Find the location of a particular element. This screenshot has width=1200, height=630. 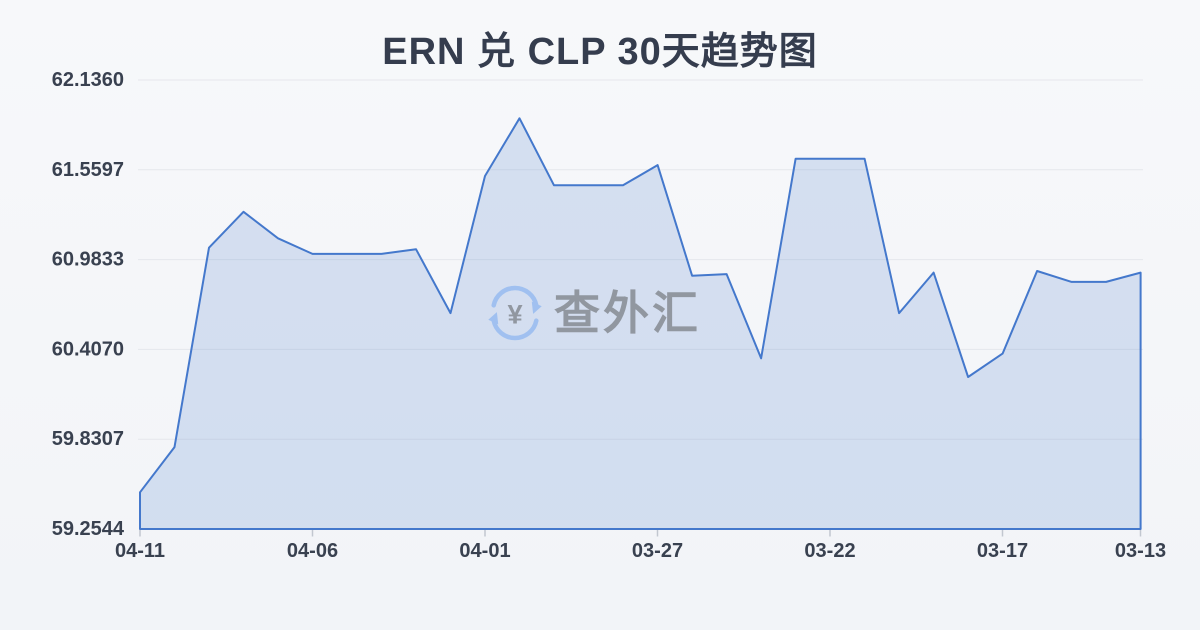

chart-title: ERN 兑 CLP 30天趋势图 is located at coordinates (600, 52).